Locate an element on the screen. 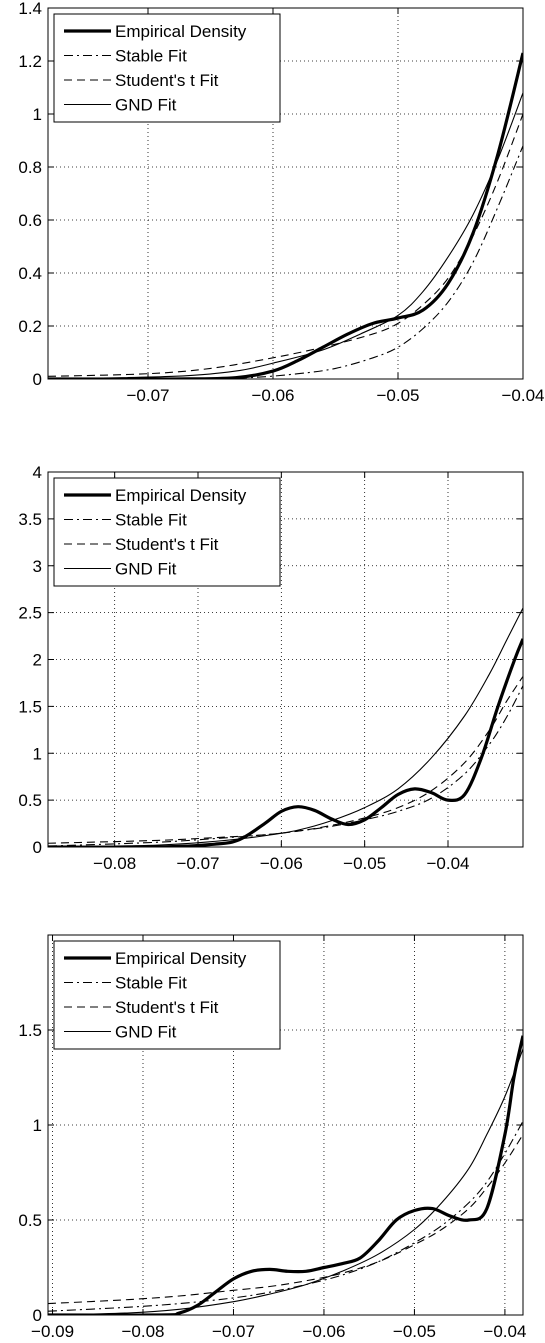 The image size is (545, 1343). y-tick-label: 0.8 is located at coordinates (30, 167).